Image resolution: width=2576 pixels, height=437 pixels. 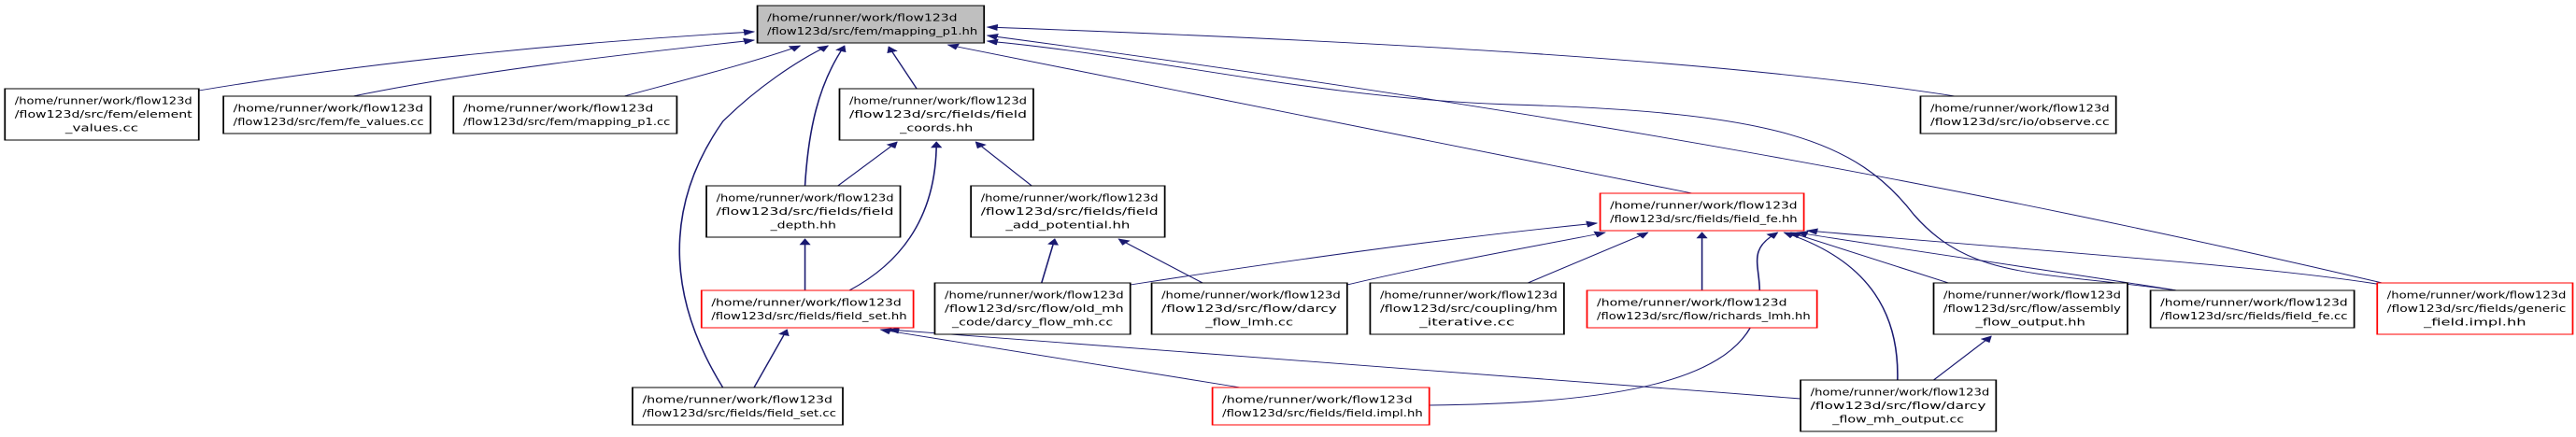 What do you see at coordinates (1032, 323) in the screenshot?
I see `node-label-line: _code/darcy_flow_mh.cc` at bounding box center [1032, 323].